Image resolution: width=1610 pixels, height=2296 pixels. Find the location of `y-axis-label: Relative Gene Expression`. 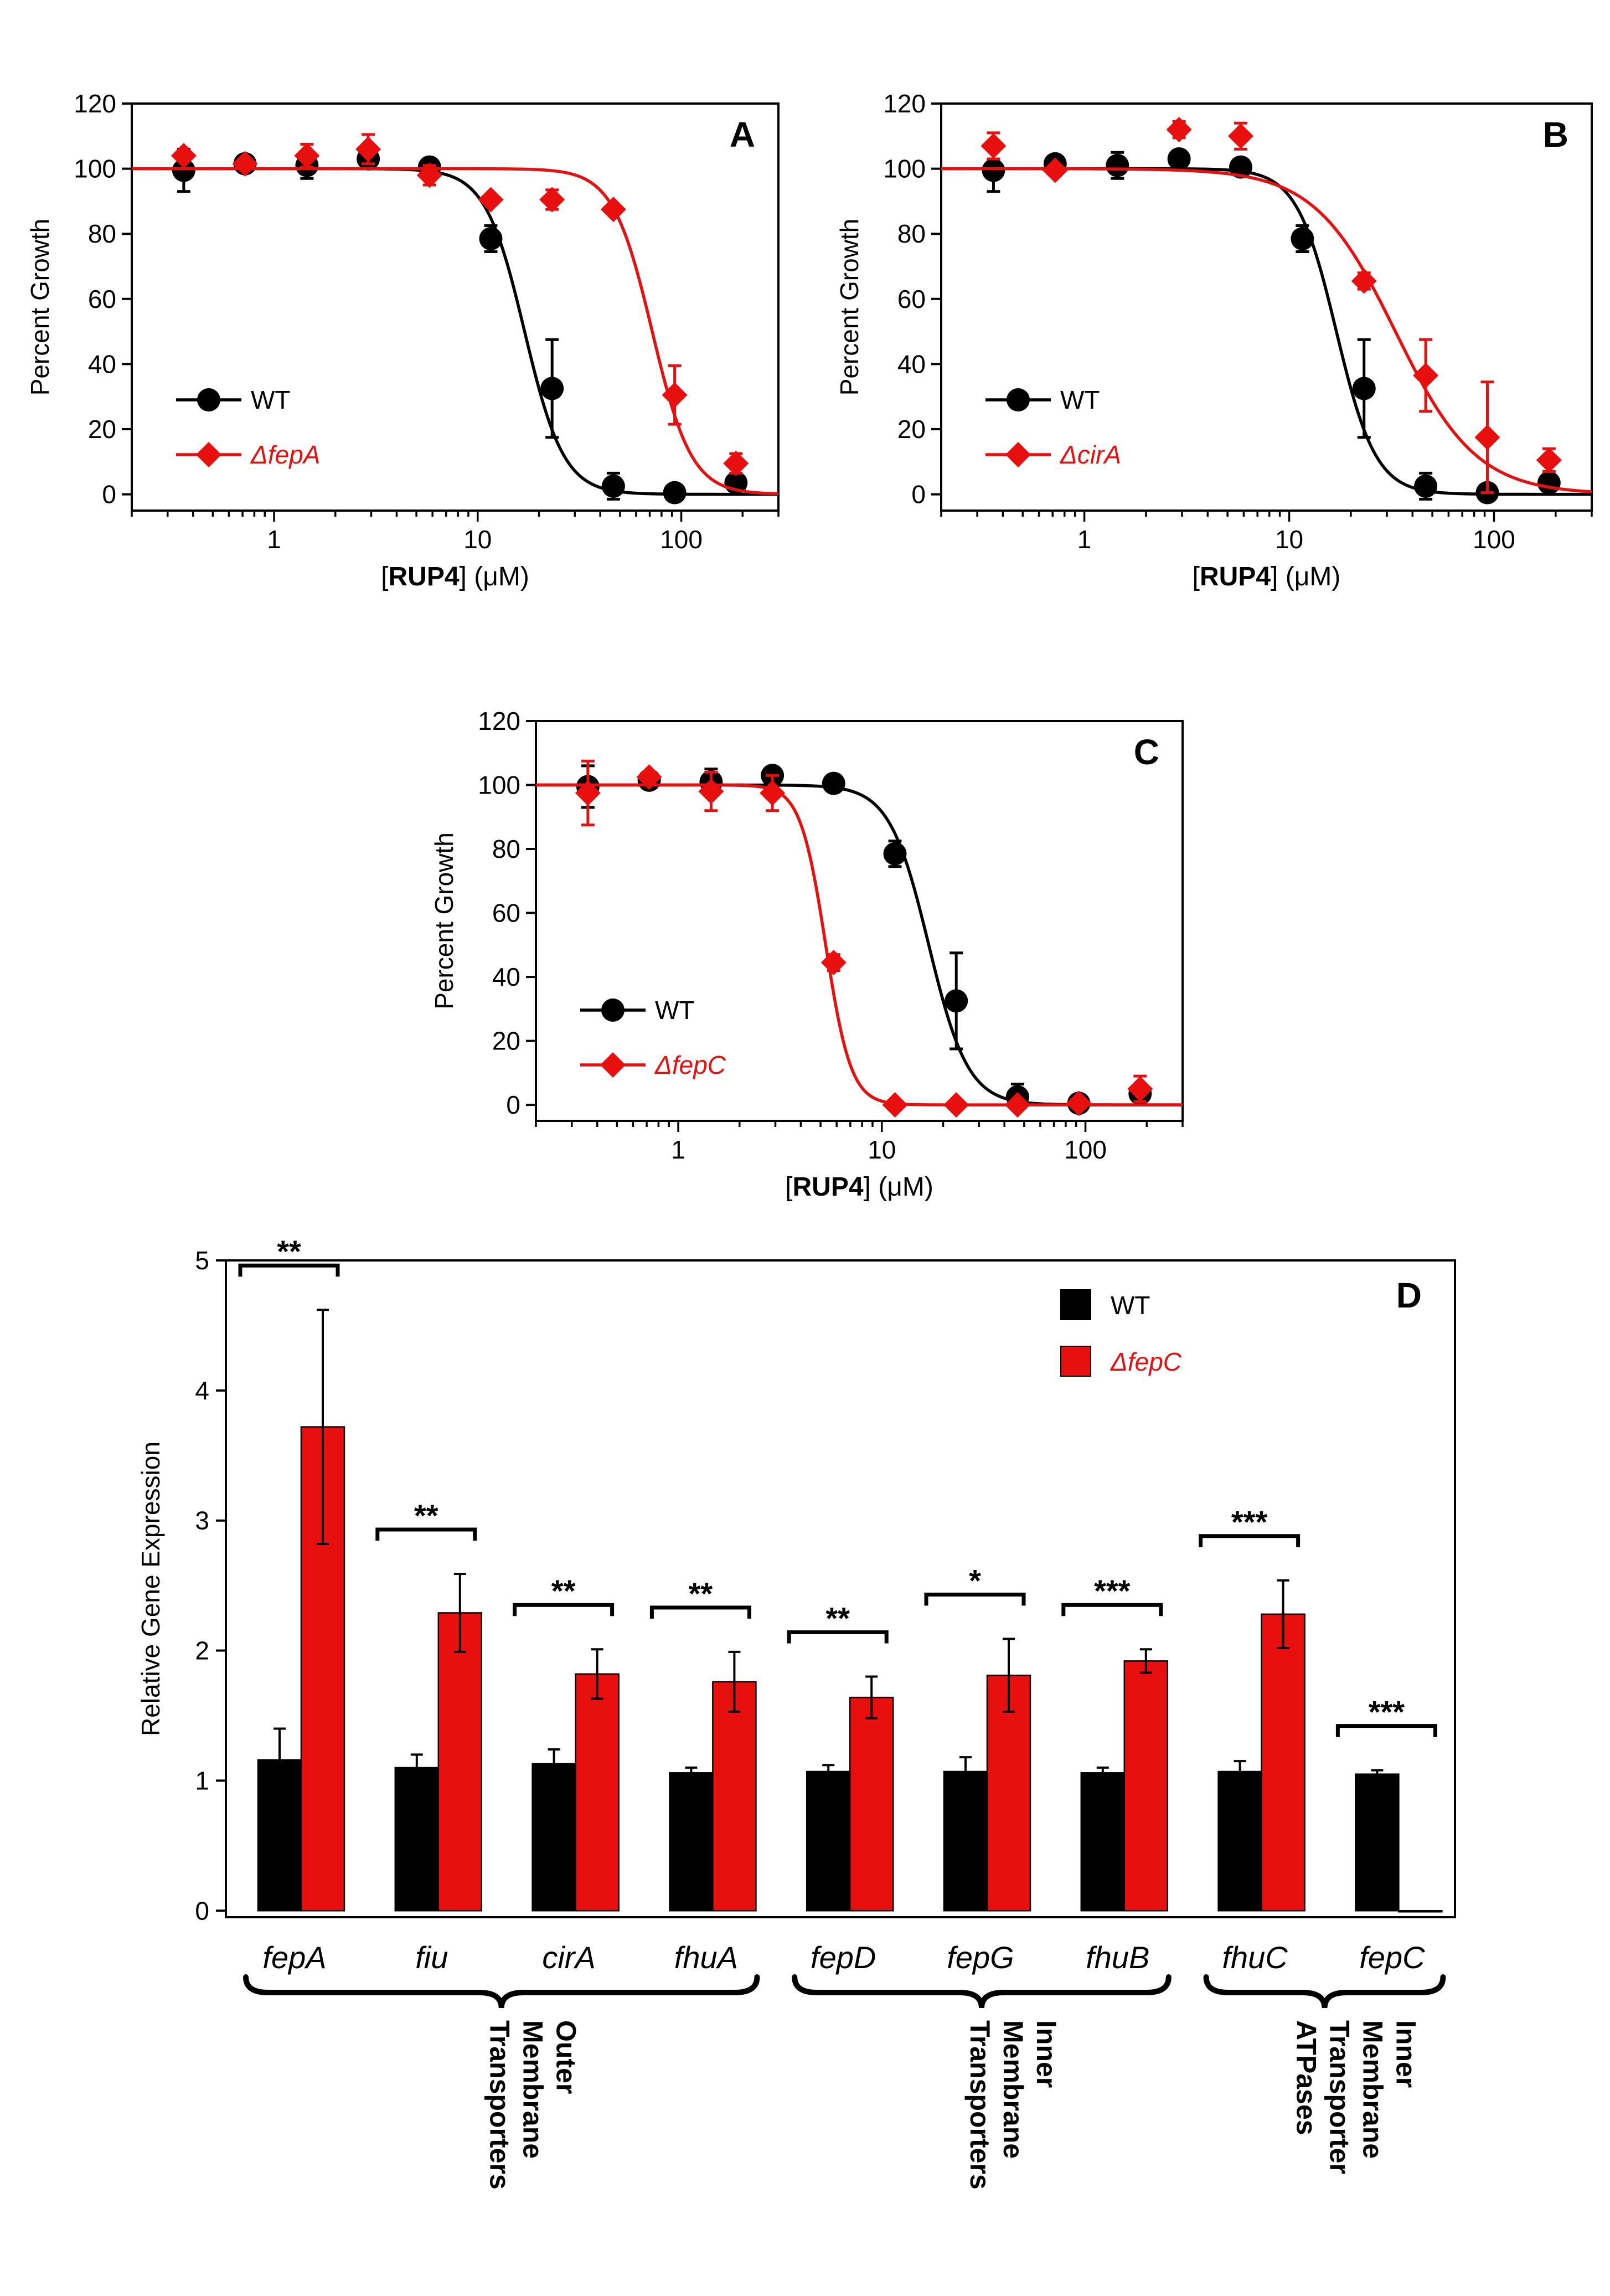

y-axis-label: Relative Gene Expression is located at coordinates (150, 1589).